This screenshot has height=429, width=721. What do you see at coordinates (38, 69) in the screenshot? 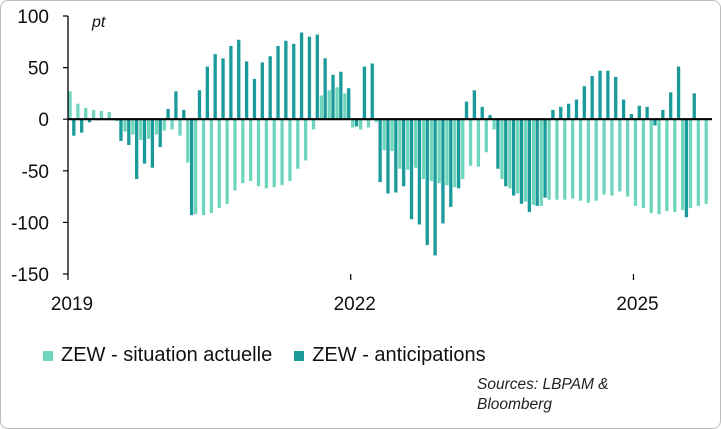
I see `y-tick-label: 50` at bounding box center [38, 69].